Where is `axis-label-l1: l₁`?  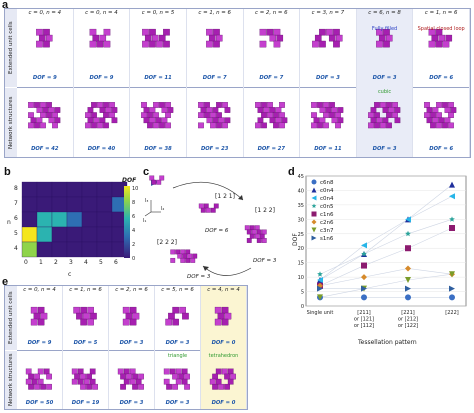 axis-label-l1: l₁ is located at coordinates (144, 221).